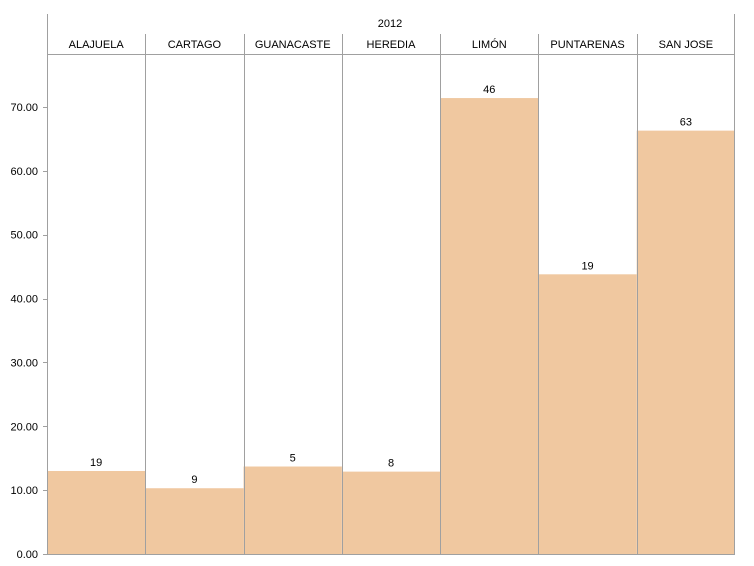 The width and height of the screenshot is (754, 566). I want to click on category-label-6: PUNTARENAS, so click(587, 45).